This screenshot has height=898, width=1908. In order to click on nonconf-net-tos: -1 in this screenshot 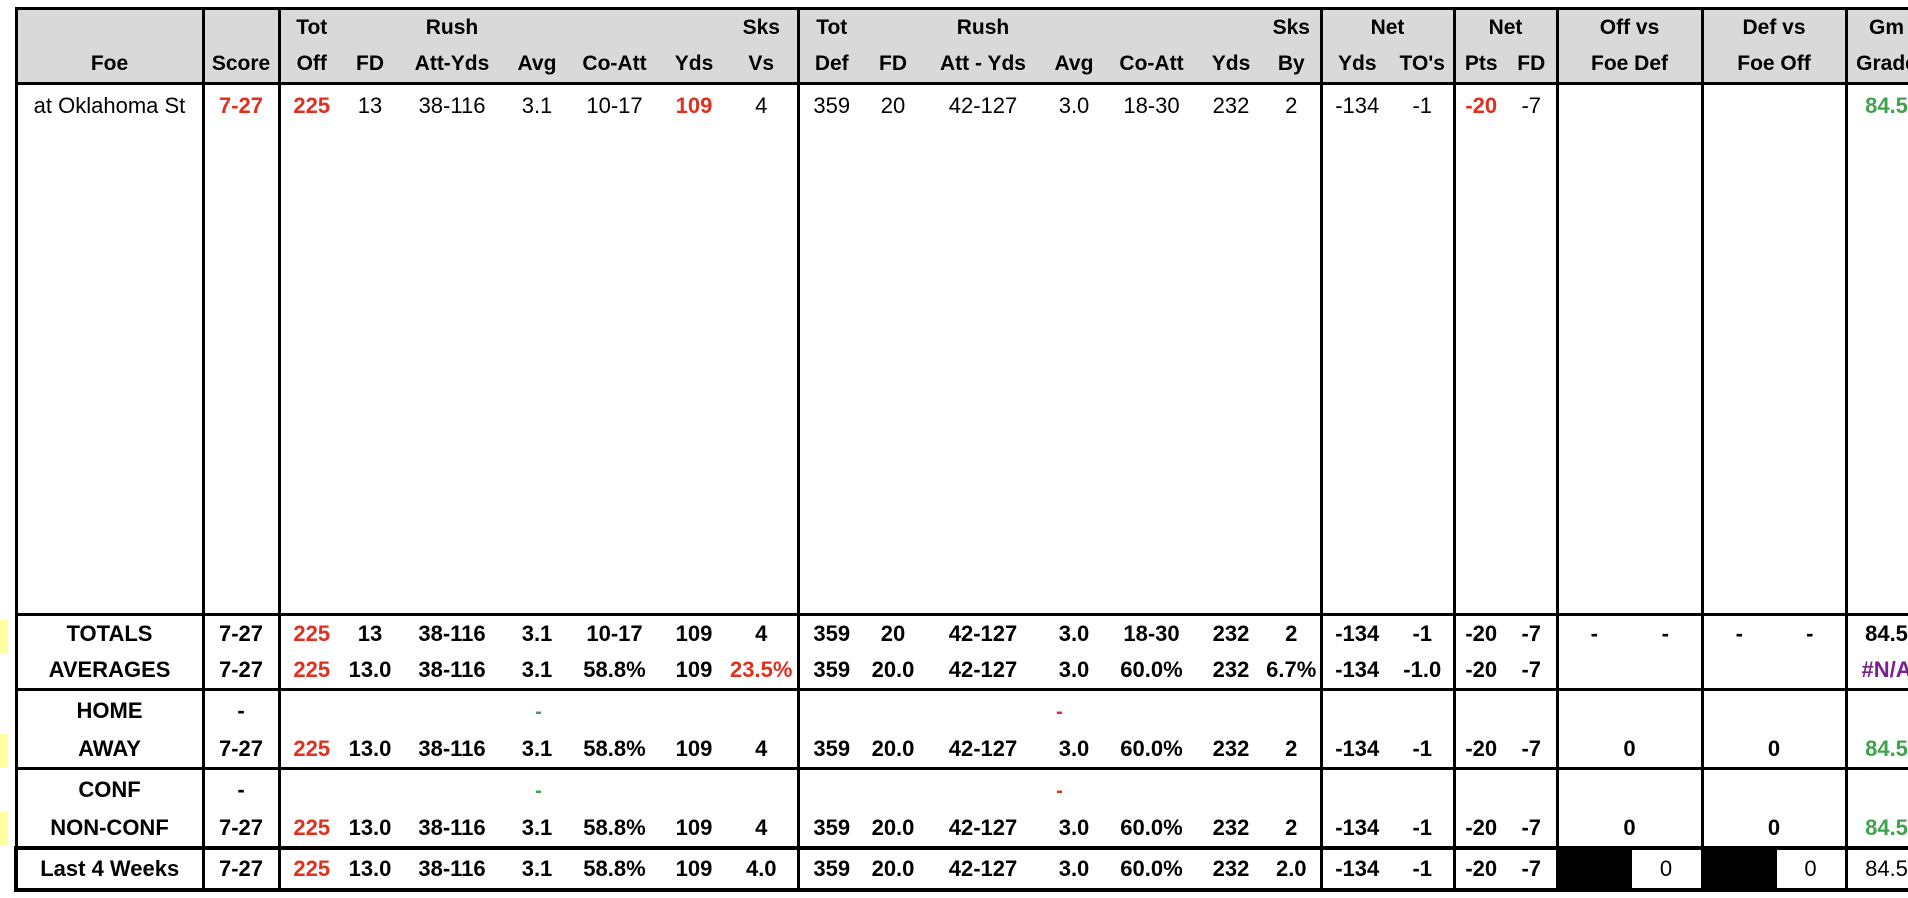, I will do `click(1422, 827)`.